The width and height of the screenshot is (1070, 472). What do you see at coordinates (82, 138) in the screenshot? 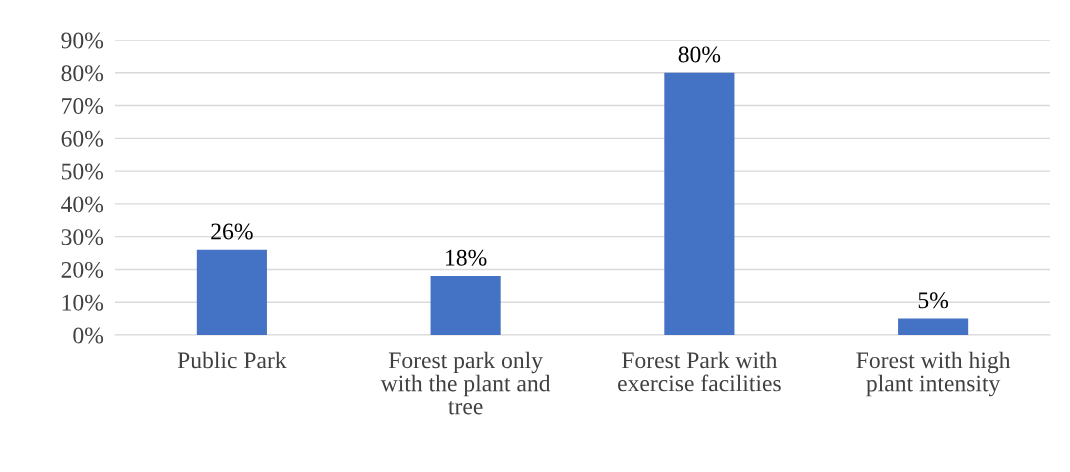
I see `y-tick-label: 60%` at bounding box center [82, 138].